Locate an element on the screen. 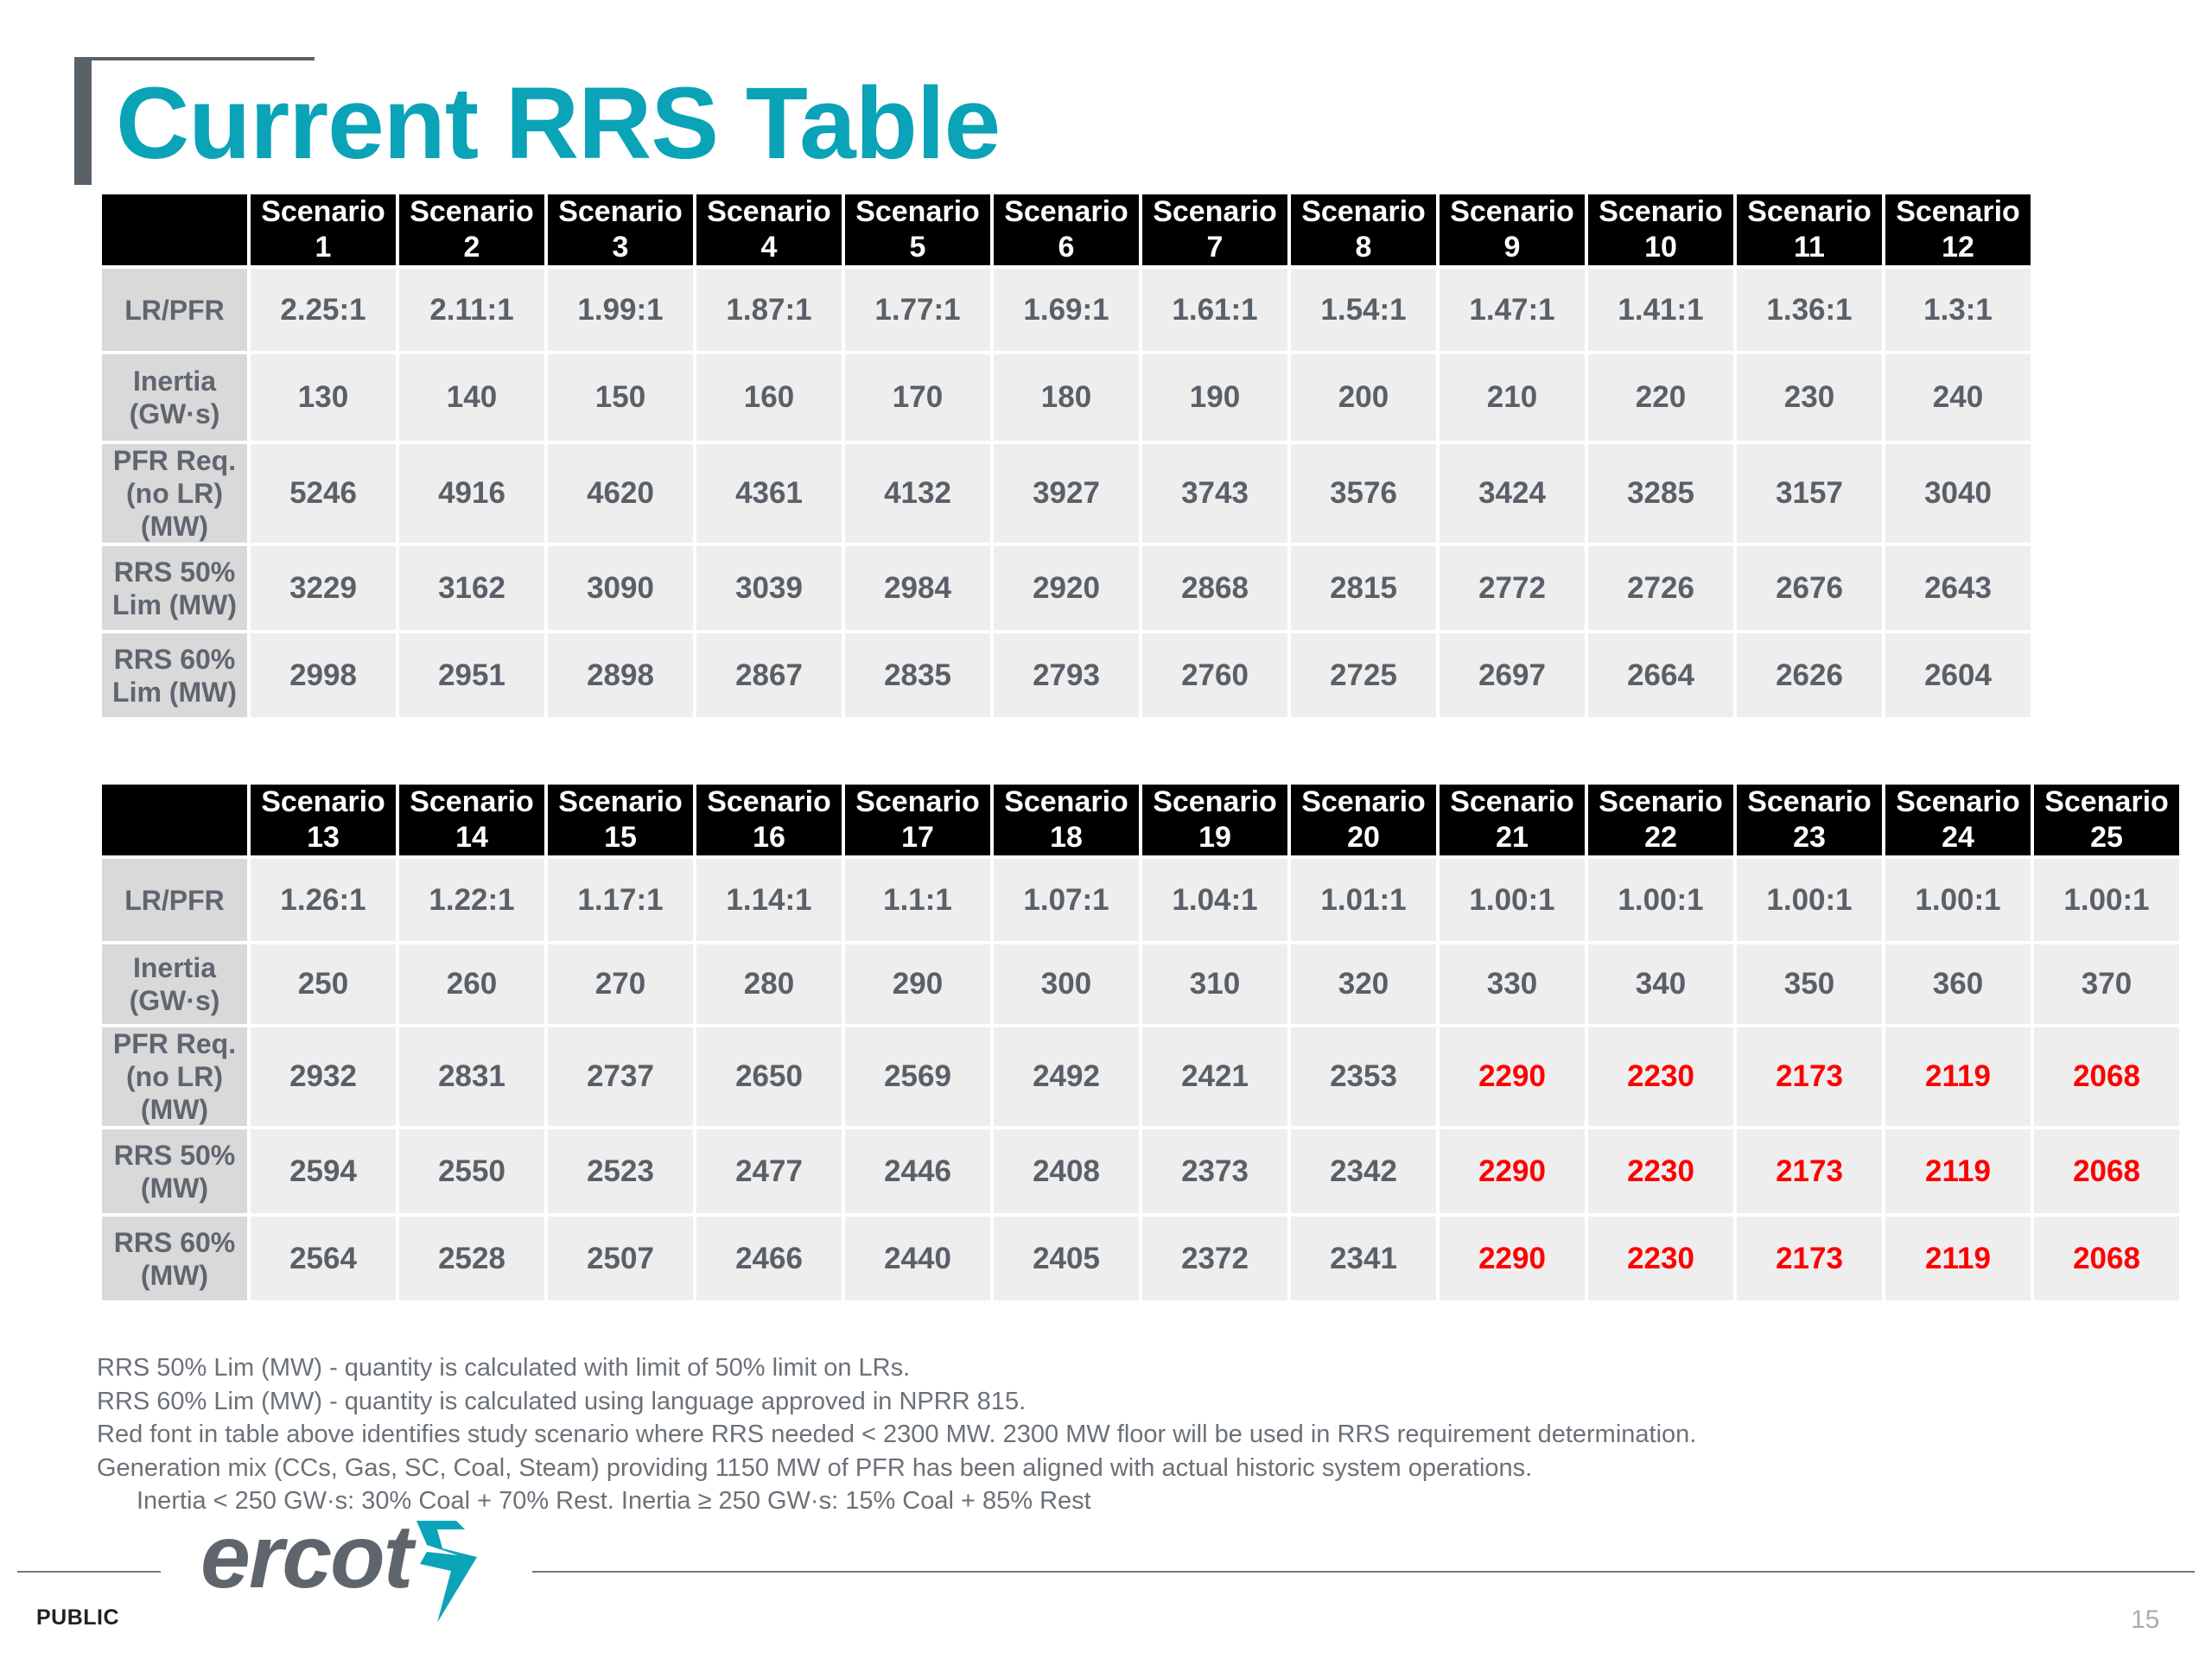  column-header: Scenario 1 is located at coordinates (323, 230).